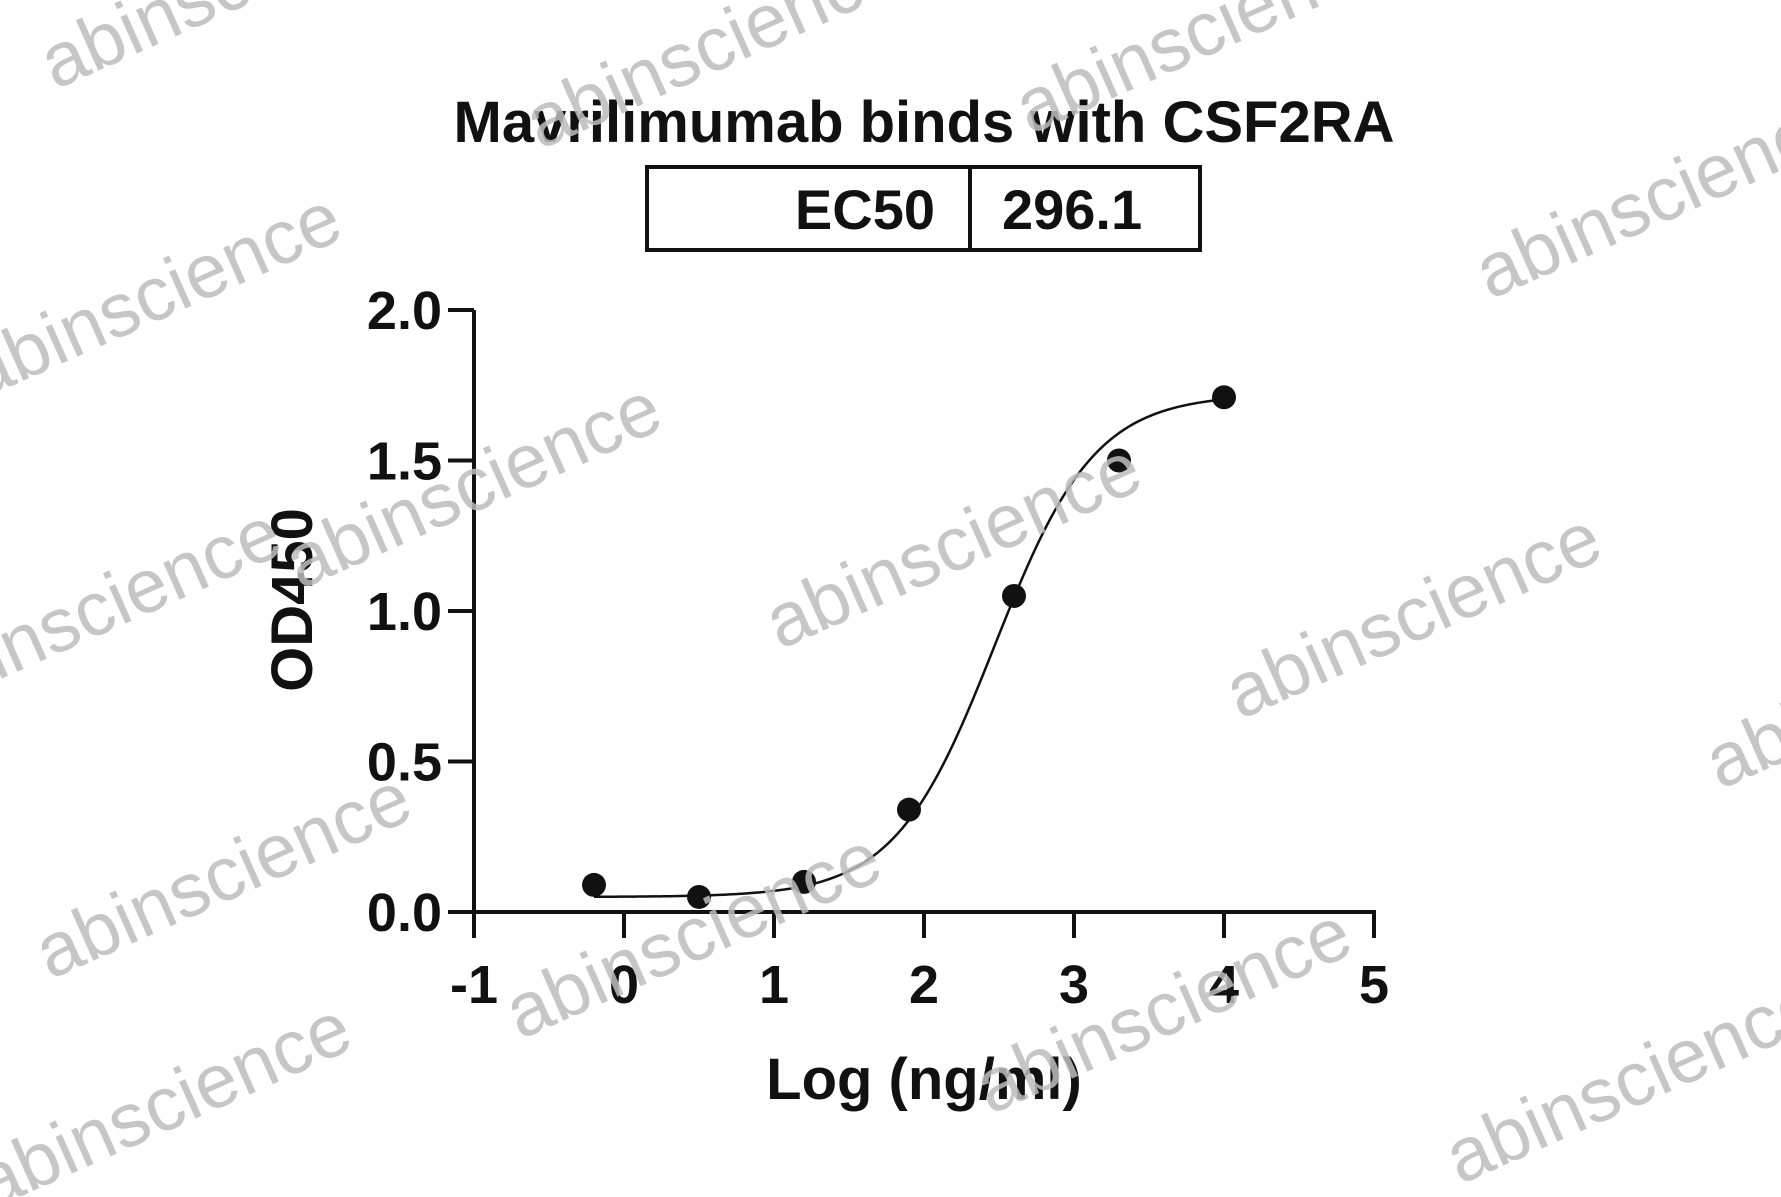 This screenshot has width=1781, height=1197. What do you see at coordinates (404, 763) in the screenshot?
I see `y-tick-label: 0.5` at bounding box center [404, 763].